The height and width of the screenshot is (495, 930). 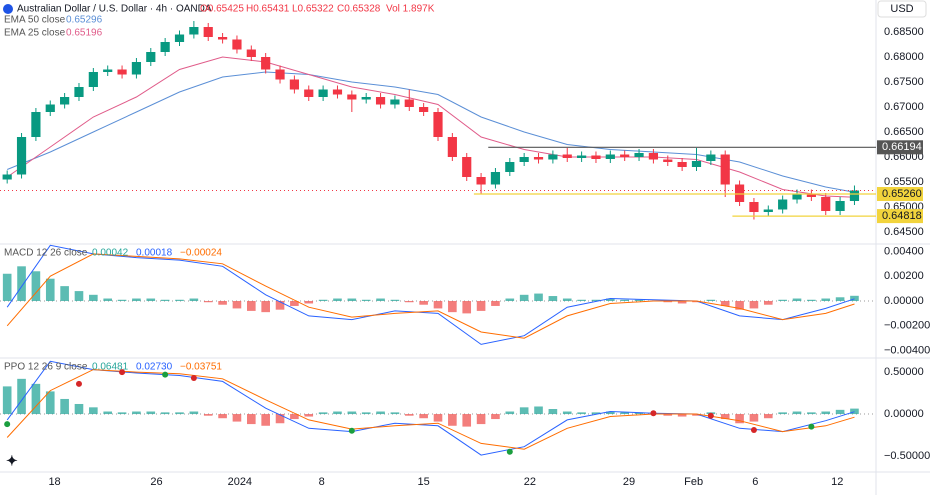 I want to click on currency-button, so click(x=902, y=9).